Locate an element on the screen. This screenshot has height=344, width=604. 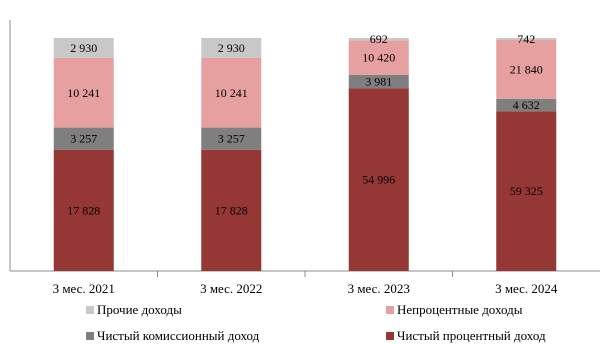
legend-item: Прочие доходы is located at coordinates (134, 310).